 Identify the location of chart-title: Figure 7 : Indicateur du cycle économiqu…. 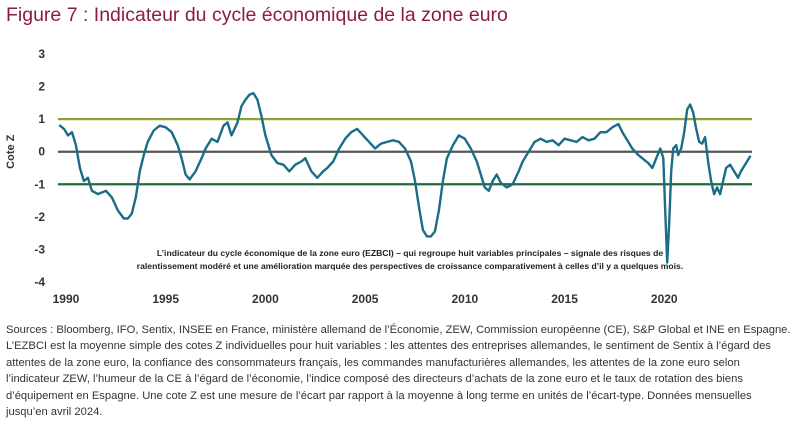
(257, 15).